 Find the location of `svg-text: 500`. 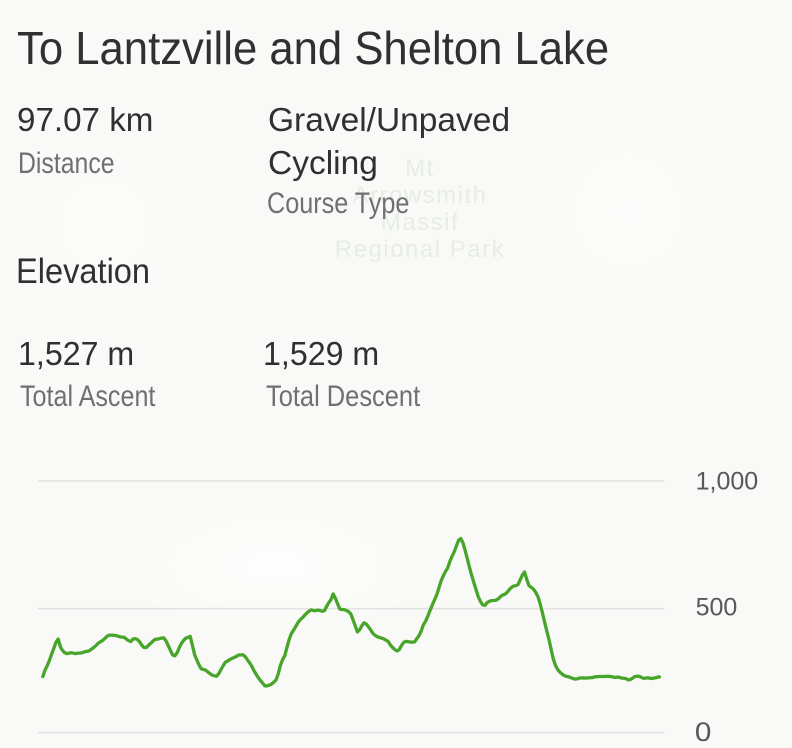

svg-text: 500 is located at coordinates (717, 608).